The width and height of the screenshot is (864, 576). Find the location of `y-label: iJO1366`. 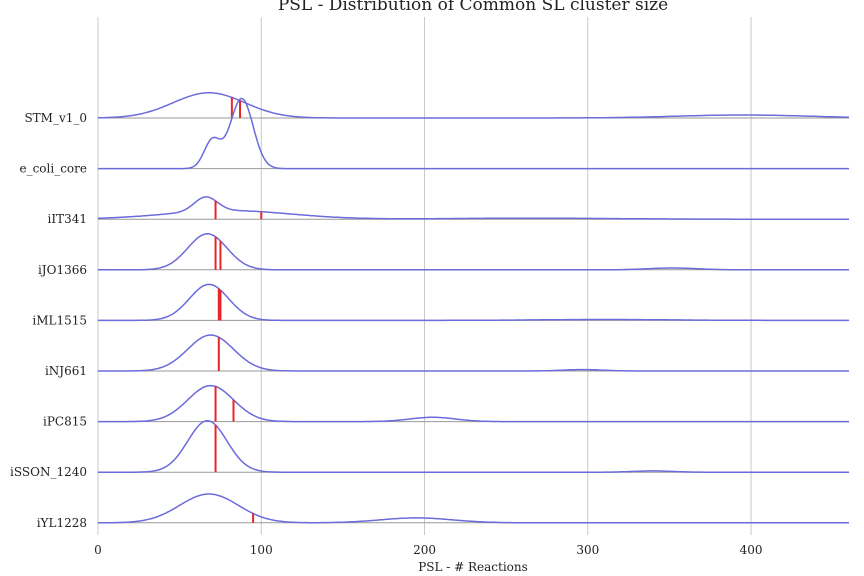

y-label: iJO1366 is located at coordinates (62, 270).